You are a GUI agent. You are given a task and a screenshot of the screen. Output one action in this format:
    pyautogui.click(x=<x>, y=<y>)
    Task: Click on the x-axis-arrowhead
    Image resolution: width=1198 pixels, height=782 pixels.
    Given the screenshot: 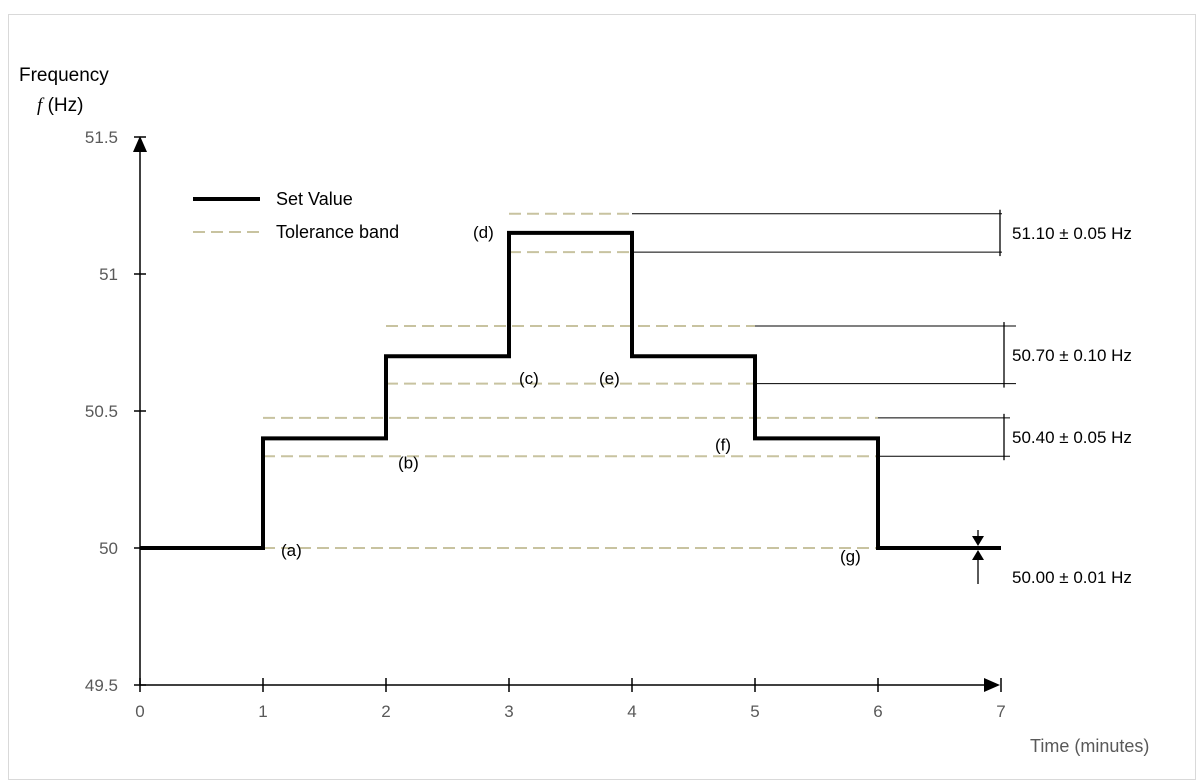 What is the action you would take?
    pyautogui.click(x=992, y=685)
    